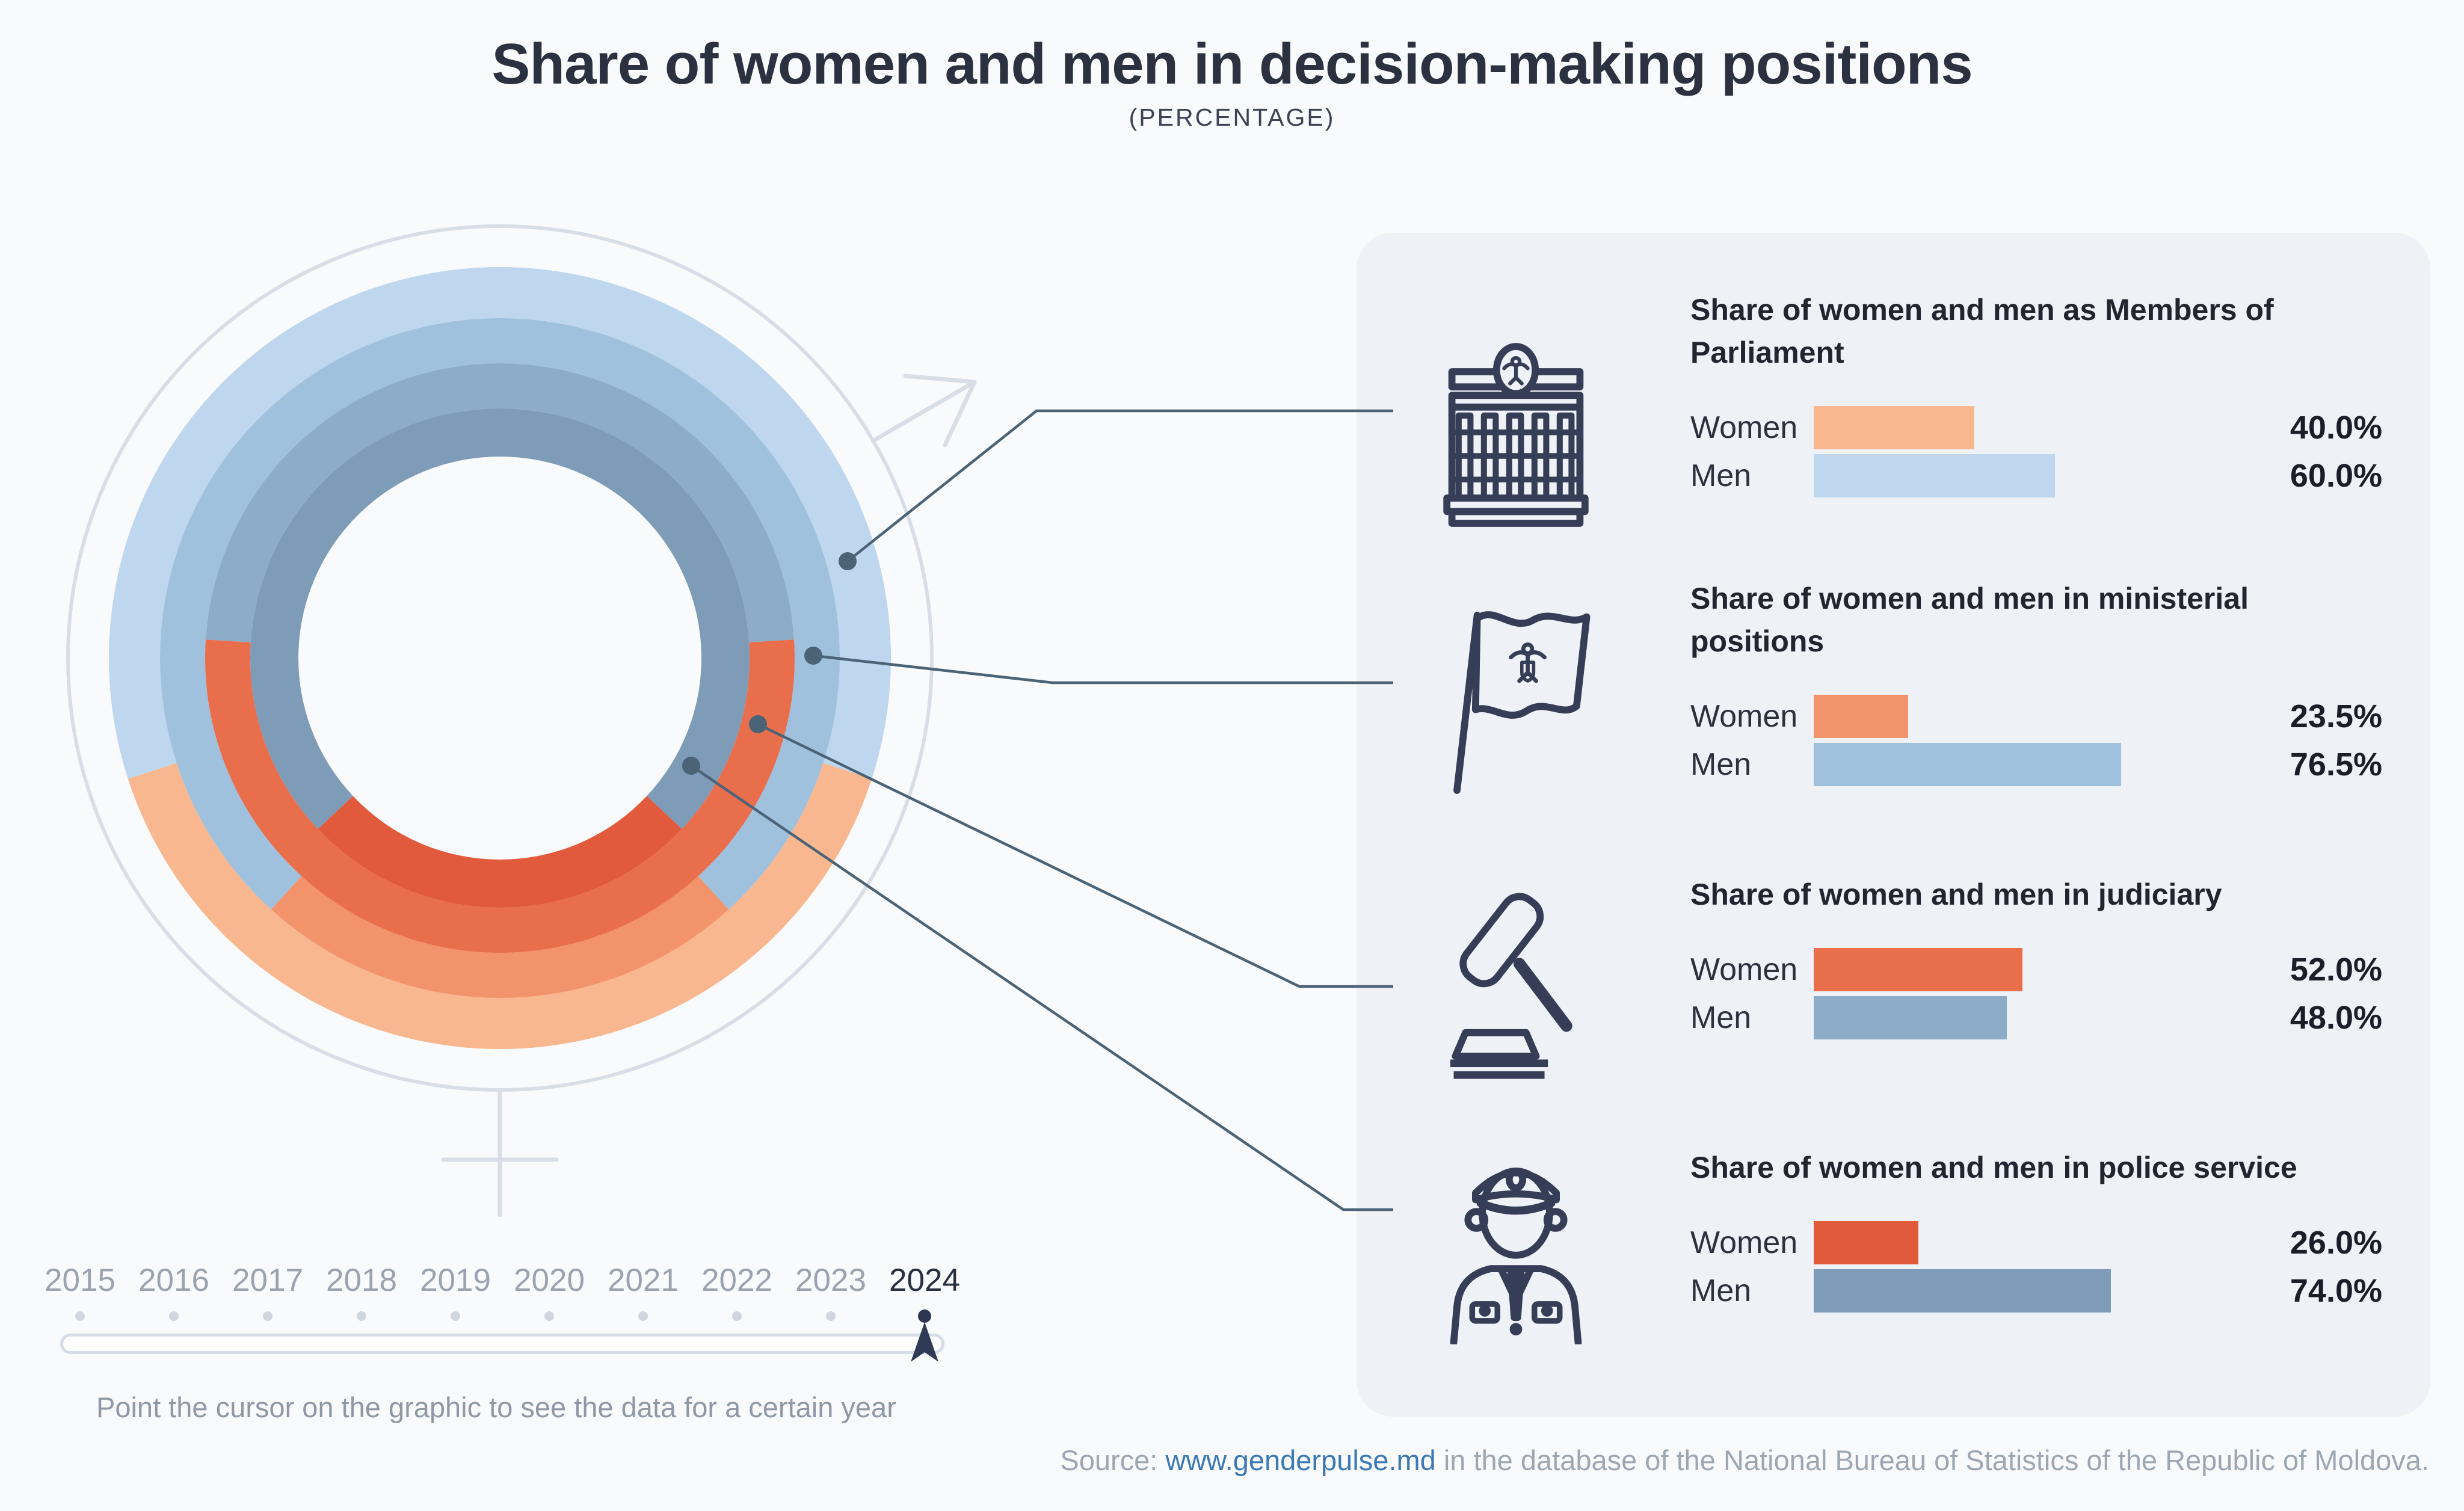 Image resolution: width=2464 pixels, height=1511 pixels. I want to click on women-row: Women 26.0%, so click(2036, 1242).